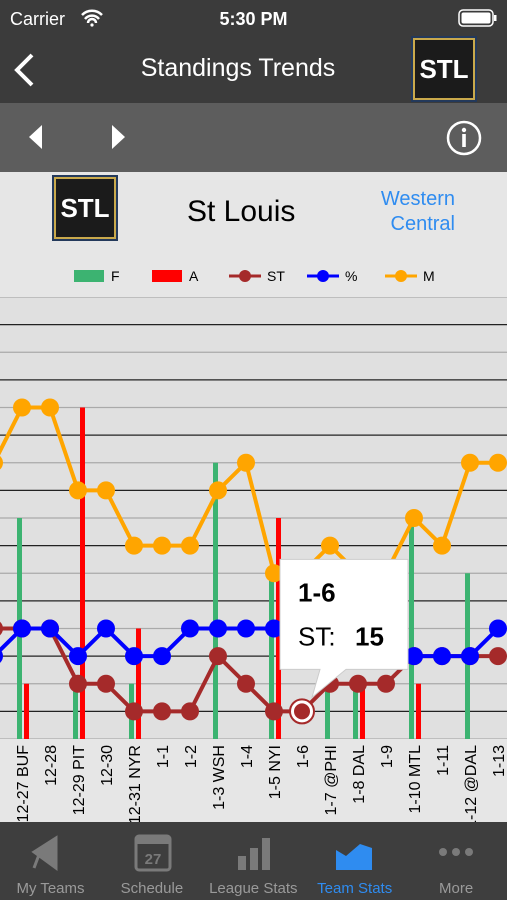  I want to click on tab-item: My Teams, so click(50, 888).